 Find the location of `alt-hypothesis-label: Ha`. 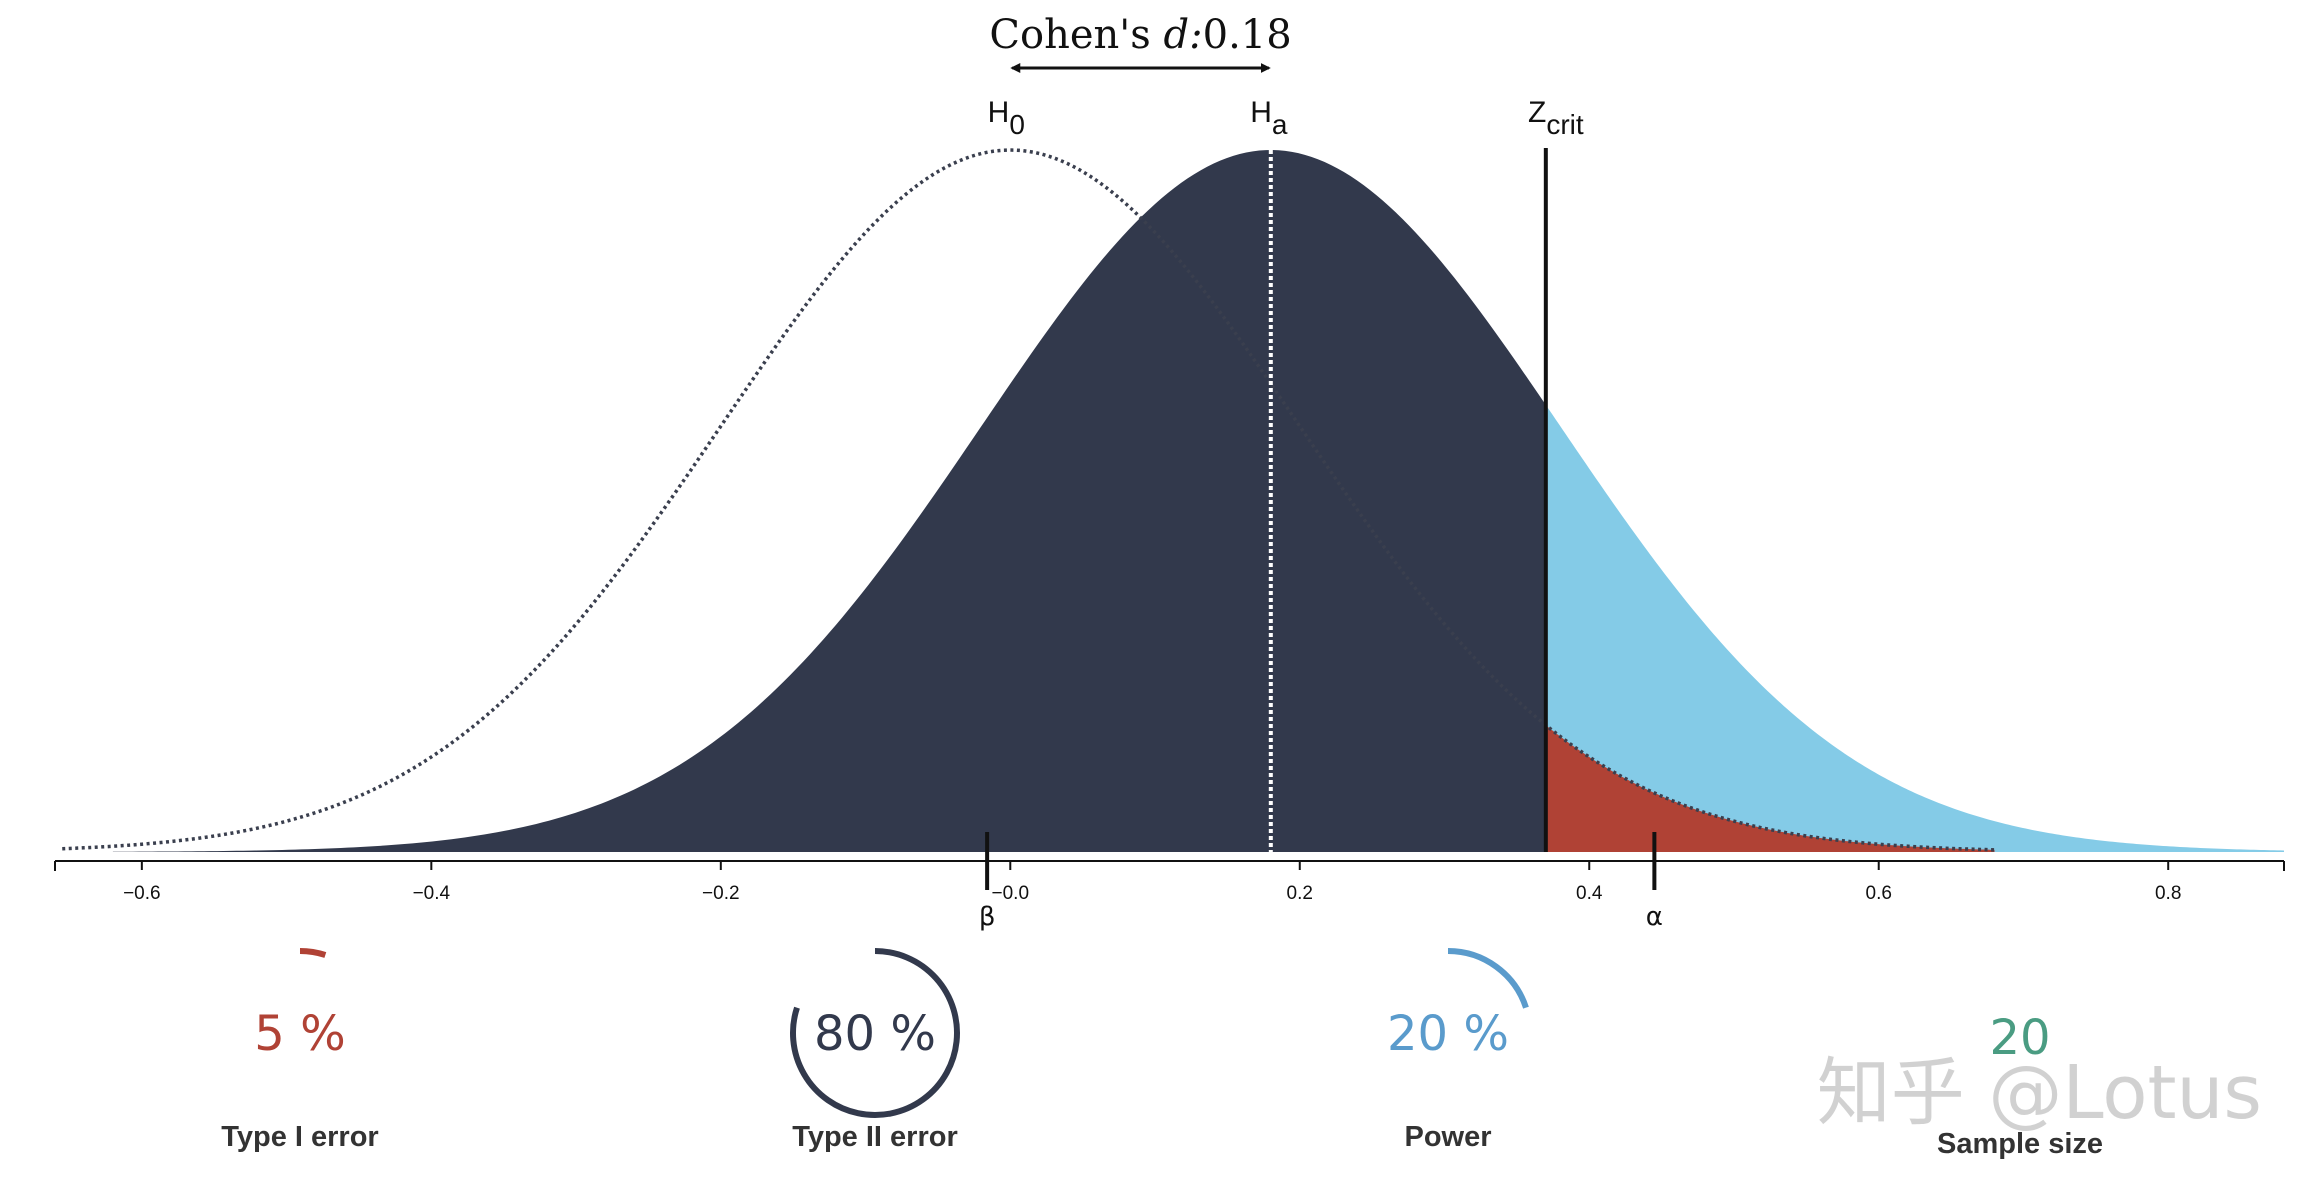

alt-hypothesis-label: Ha is located at coordinates (1269, 118).